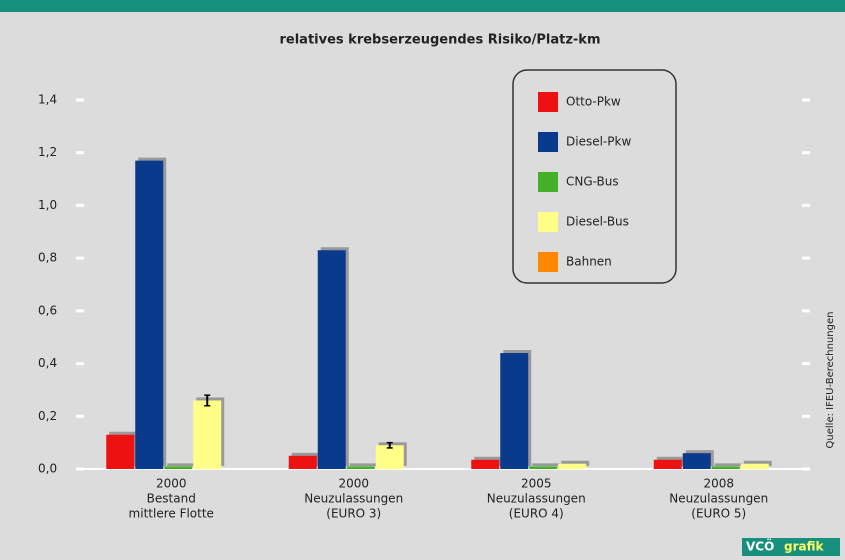 The image size is (845, 560). I want to click on y-tick-label: 1,0, so click(47, 205).